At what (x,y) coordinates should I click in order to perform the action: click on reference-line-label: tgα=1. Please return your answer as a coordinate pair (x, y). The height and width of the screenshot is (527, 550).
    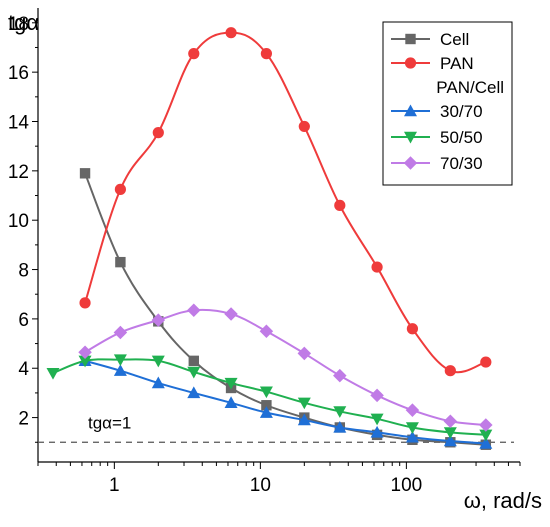
    Looking at the image, I should click on (109, 422).